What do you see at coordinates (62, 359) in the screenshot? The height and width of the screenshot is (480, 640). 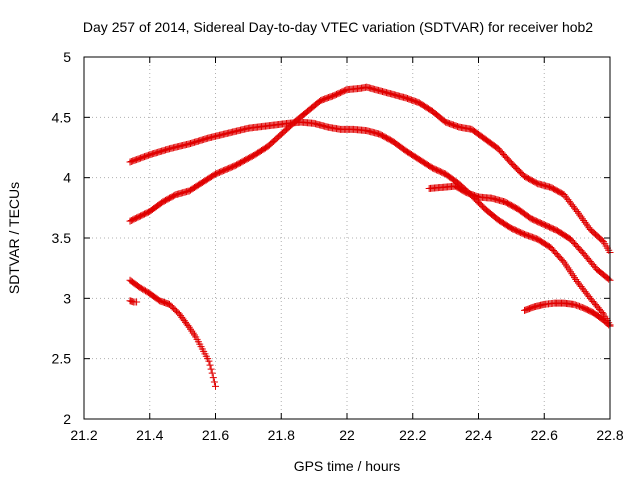 I see `y-tick-label: 2.5` at bounding box center [62, 359].